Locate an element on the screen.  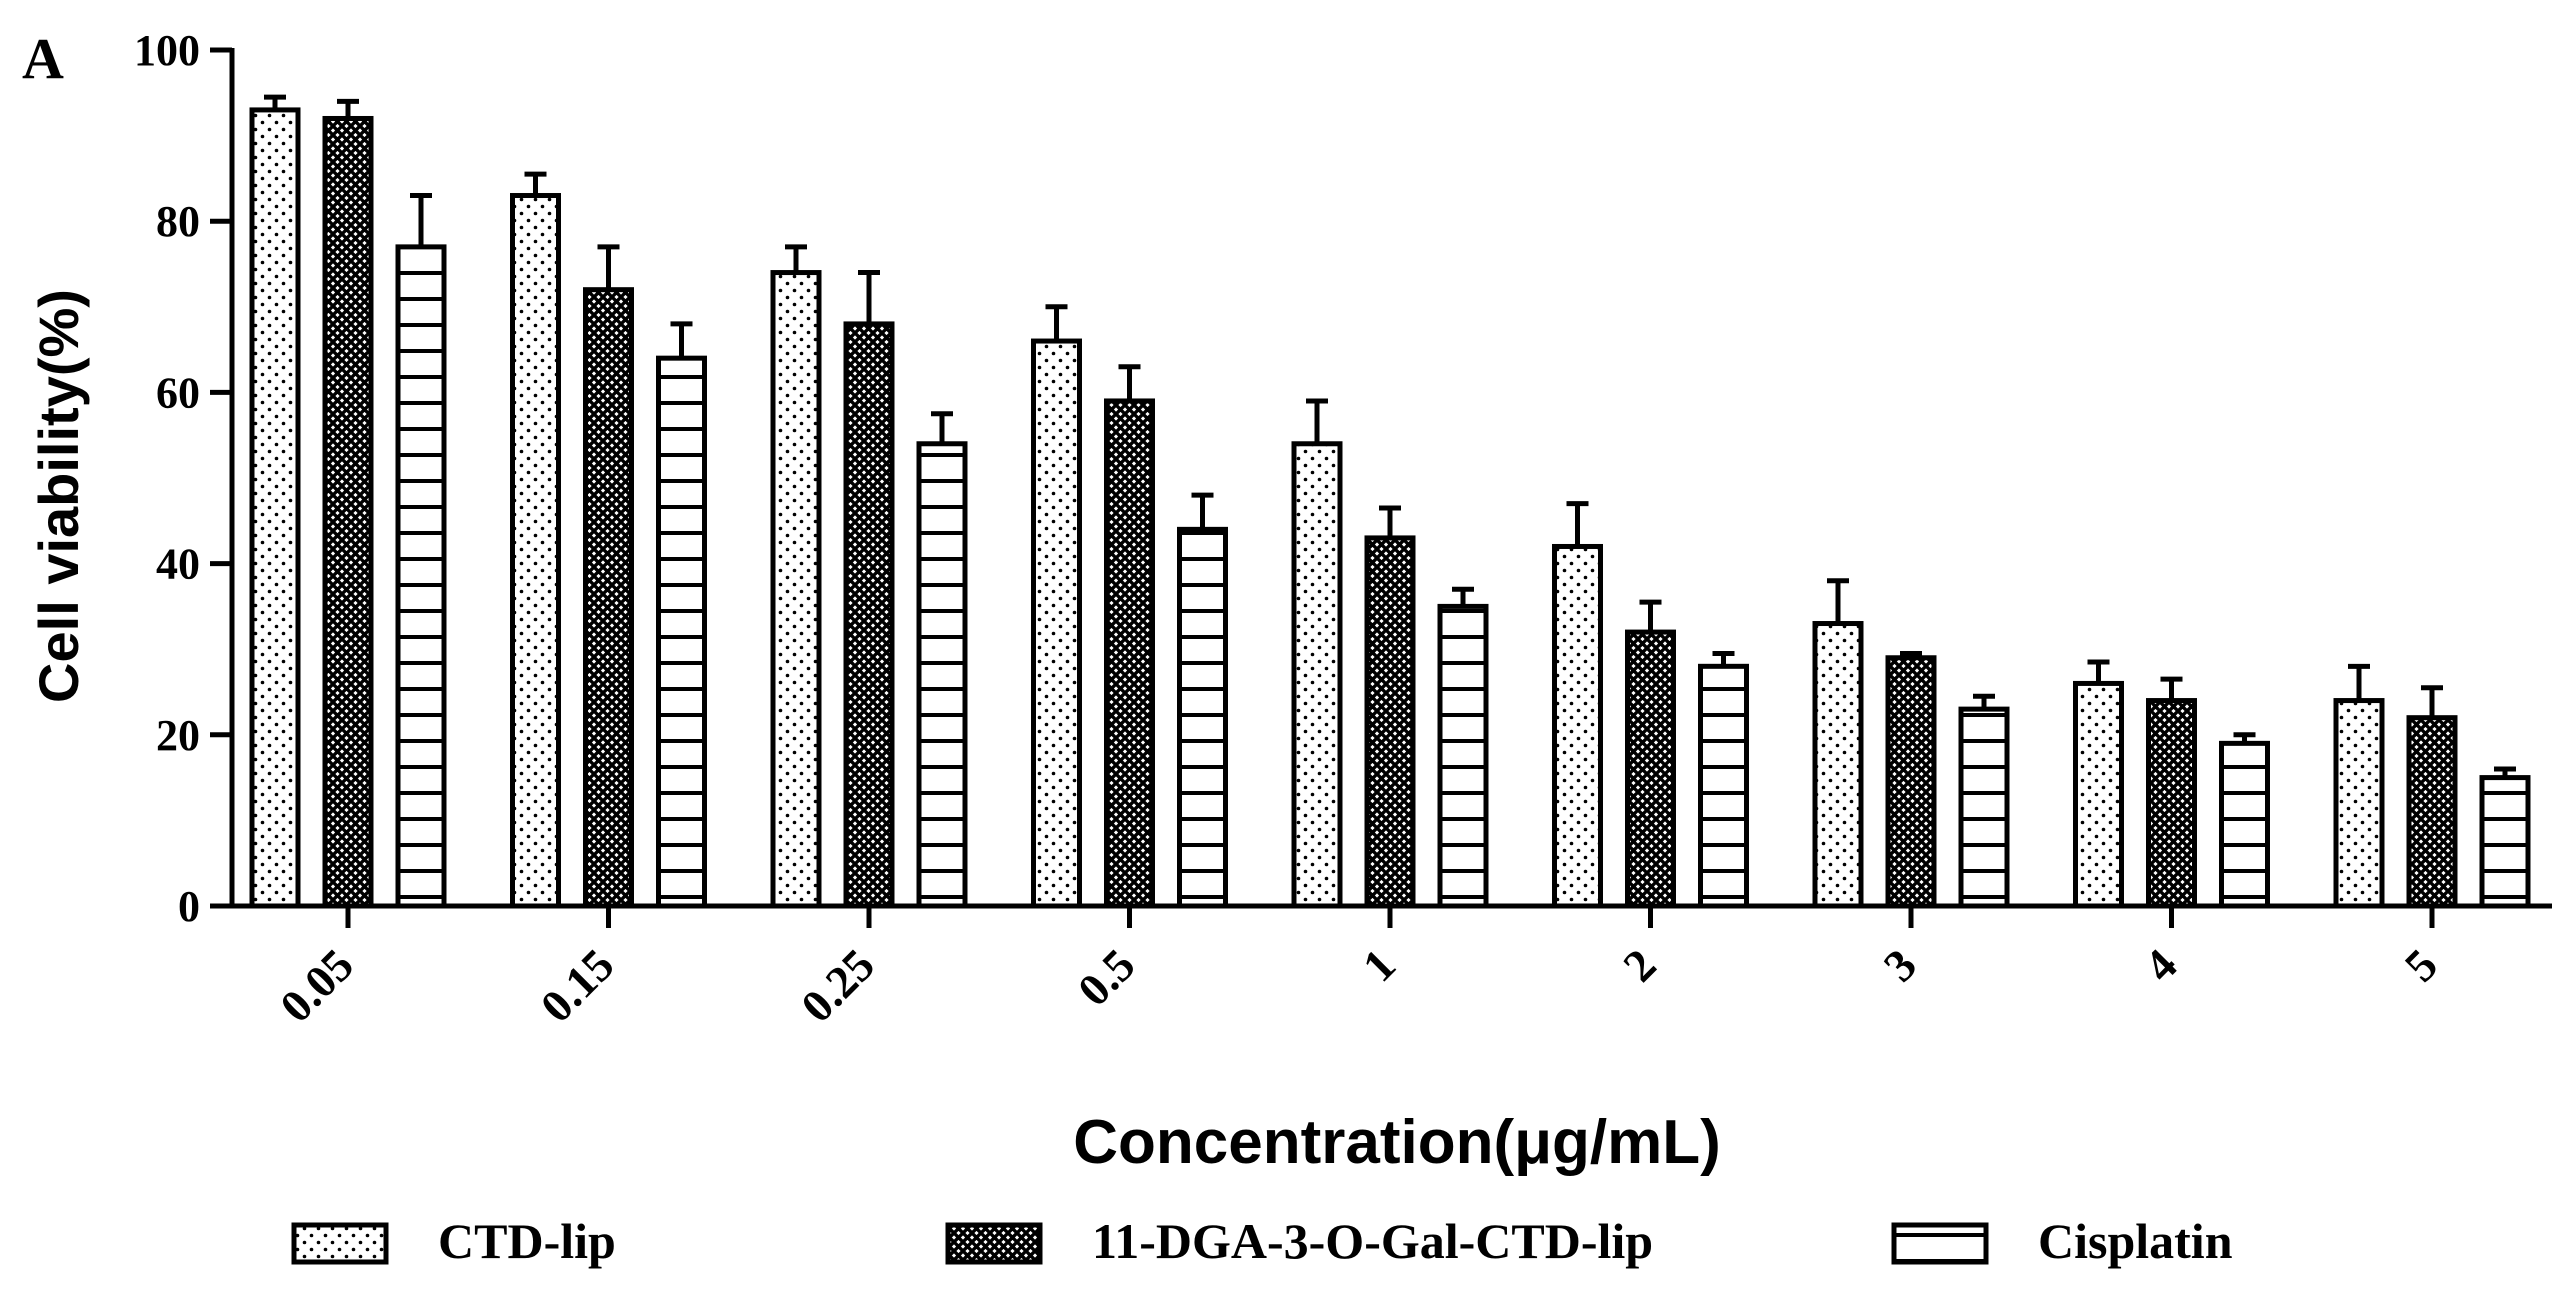
legend-label: CTD-lip is located at coordinates (527, 1241).